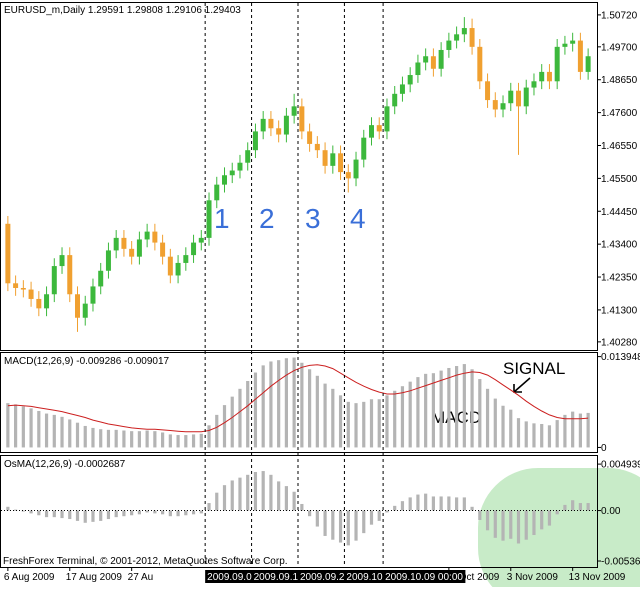 Image resolution: width=640 pixels, height=592 pixels. What do you see at coordinates (65, 464) in the screenshot?
I see `osma-header: OsMA(12,26,9) -0.0002687` at bounding box center [65, 464].